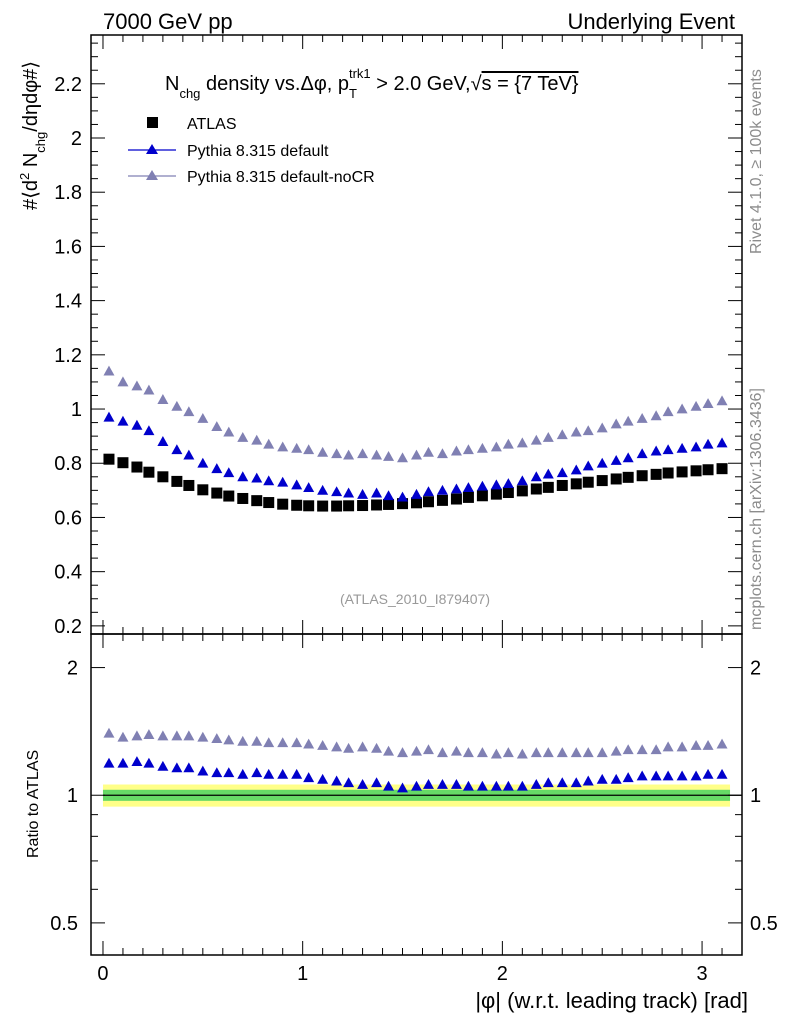 The height and width of the screenshot is (1024, 786). Describe the element at coordinates (302, 974) in the screenshot. I see `x-tick-label: 1` at that location.